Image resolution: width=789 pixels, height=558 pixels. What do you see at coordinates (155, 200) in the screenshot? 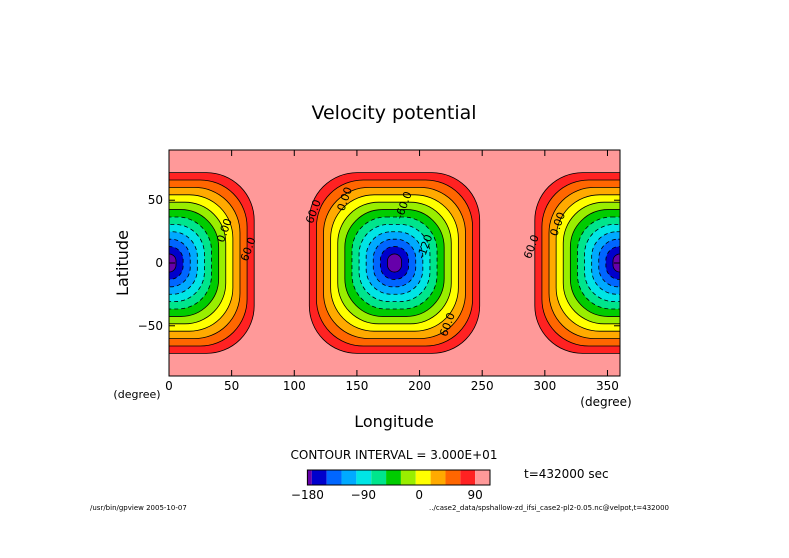
I see `y-tick-label: 50` at bounding box center [155, 200].